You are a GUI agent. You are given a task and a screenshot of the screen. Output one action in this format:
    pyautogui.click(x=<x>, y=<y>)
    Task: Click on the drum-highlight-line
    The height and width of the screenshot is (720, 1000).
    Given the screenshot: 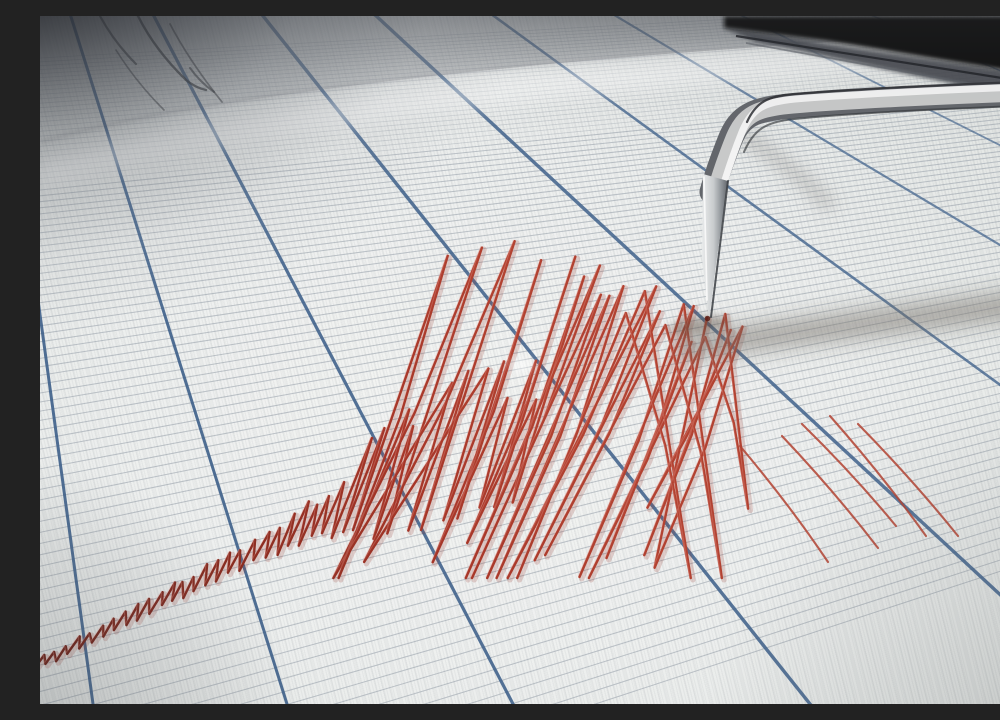 What is the action you would take?
    pyautogui.click(x=872, y=66)
    